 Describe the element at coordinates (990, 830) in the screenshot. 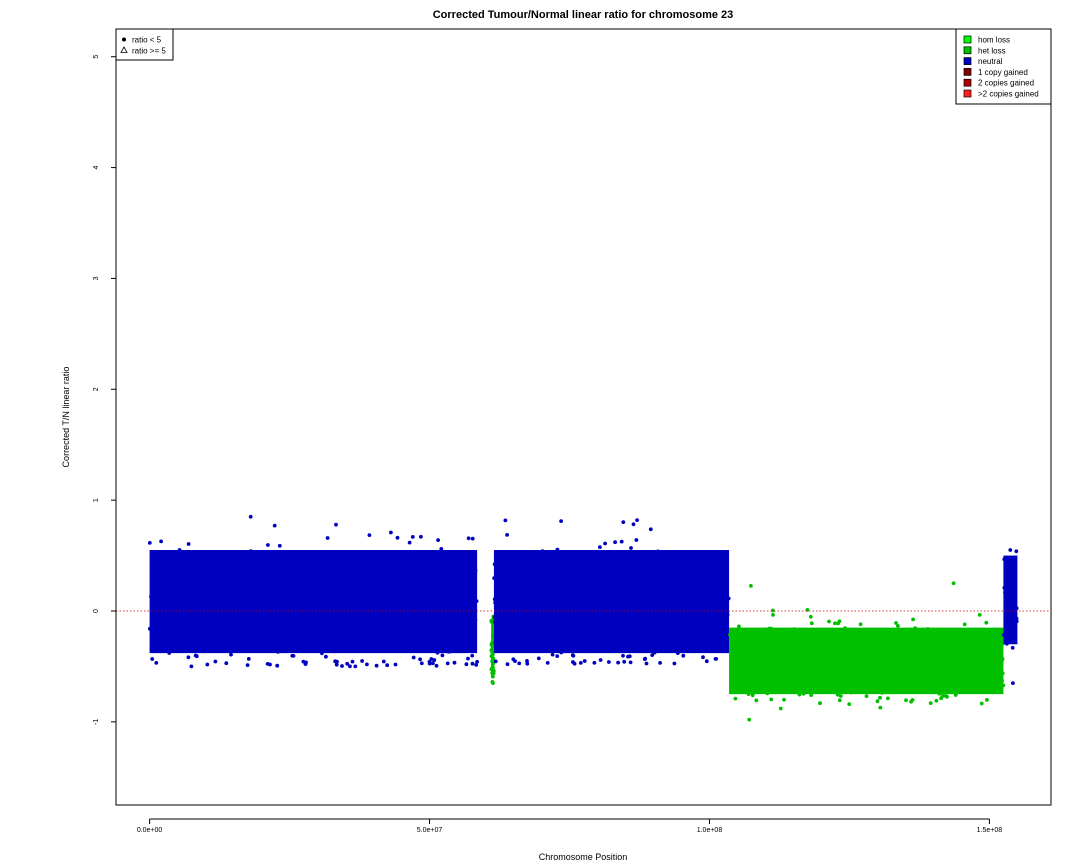

I see `x-tick-label: 1.5e+08` at that location.